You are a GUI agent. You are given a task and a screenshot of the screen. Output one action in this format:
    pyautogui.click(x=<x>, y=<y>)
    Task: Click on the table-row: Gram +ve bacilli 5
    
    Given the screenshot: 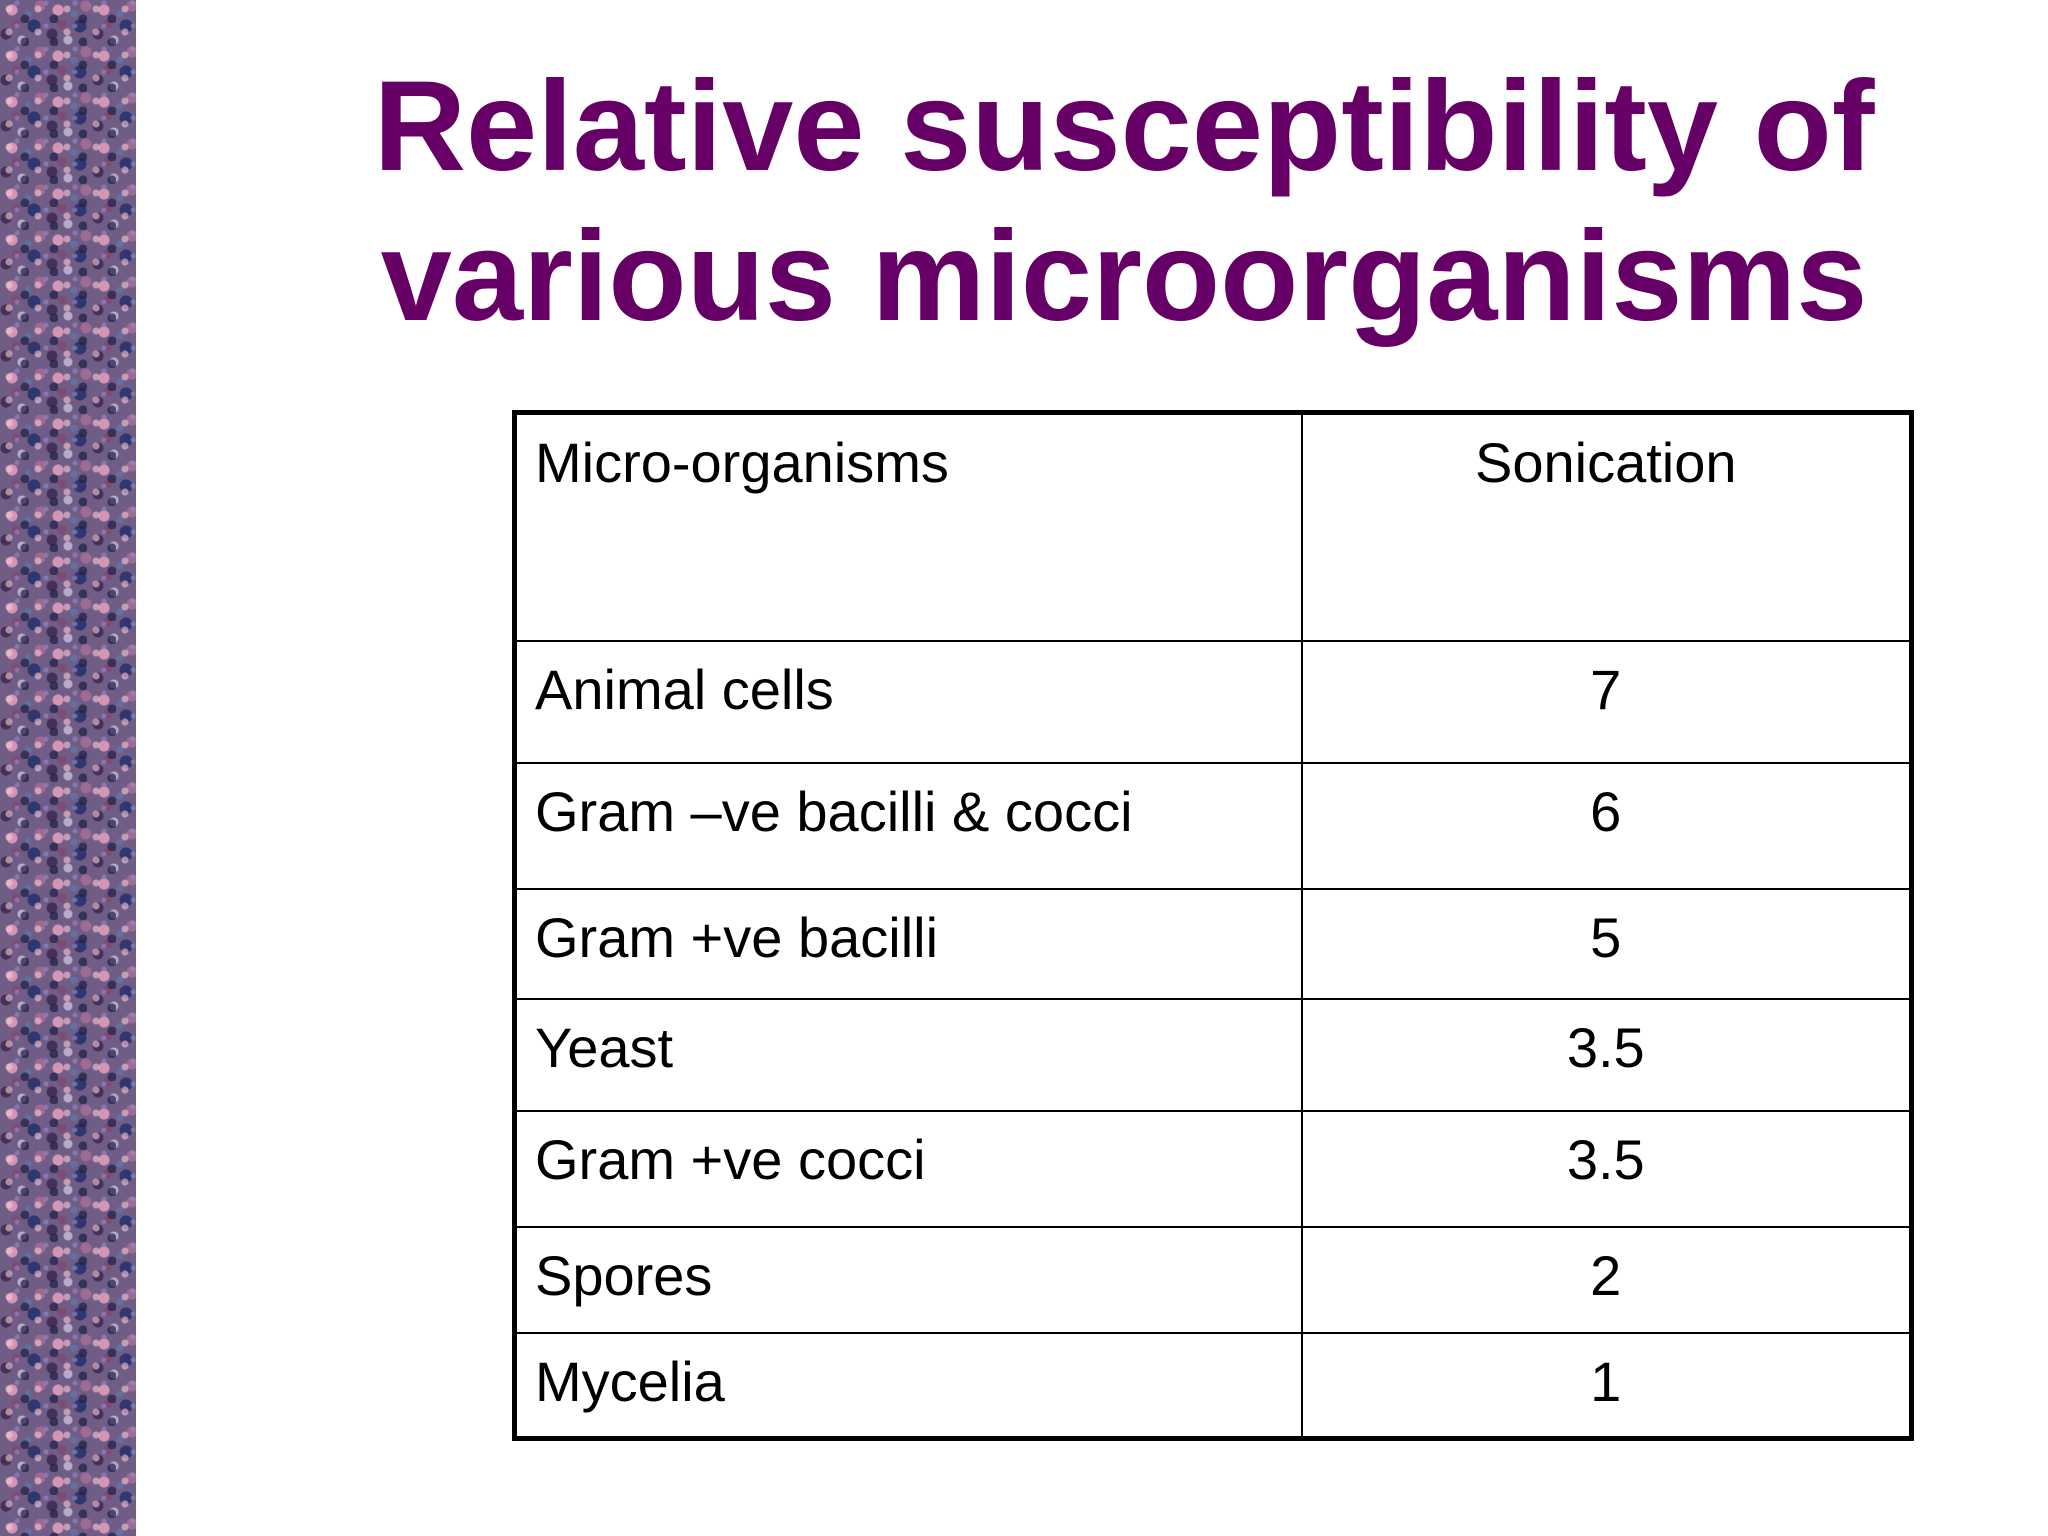 What is the action you would take?
    pyautogui.click(x=1213, y=943)
    